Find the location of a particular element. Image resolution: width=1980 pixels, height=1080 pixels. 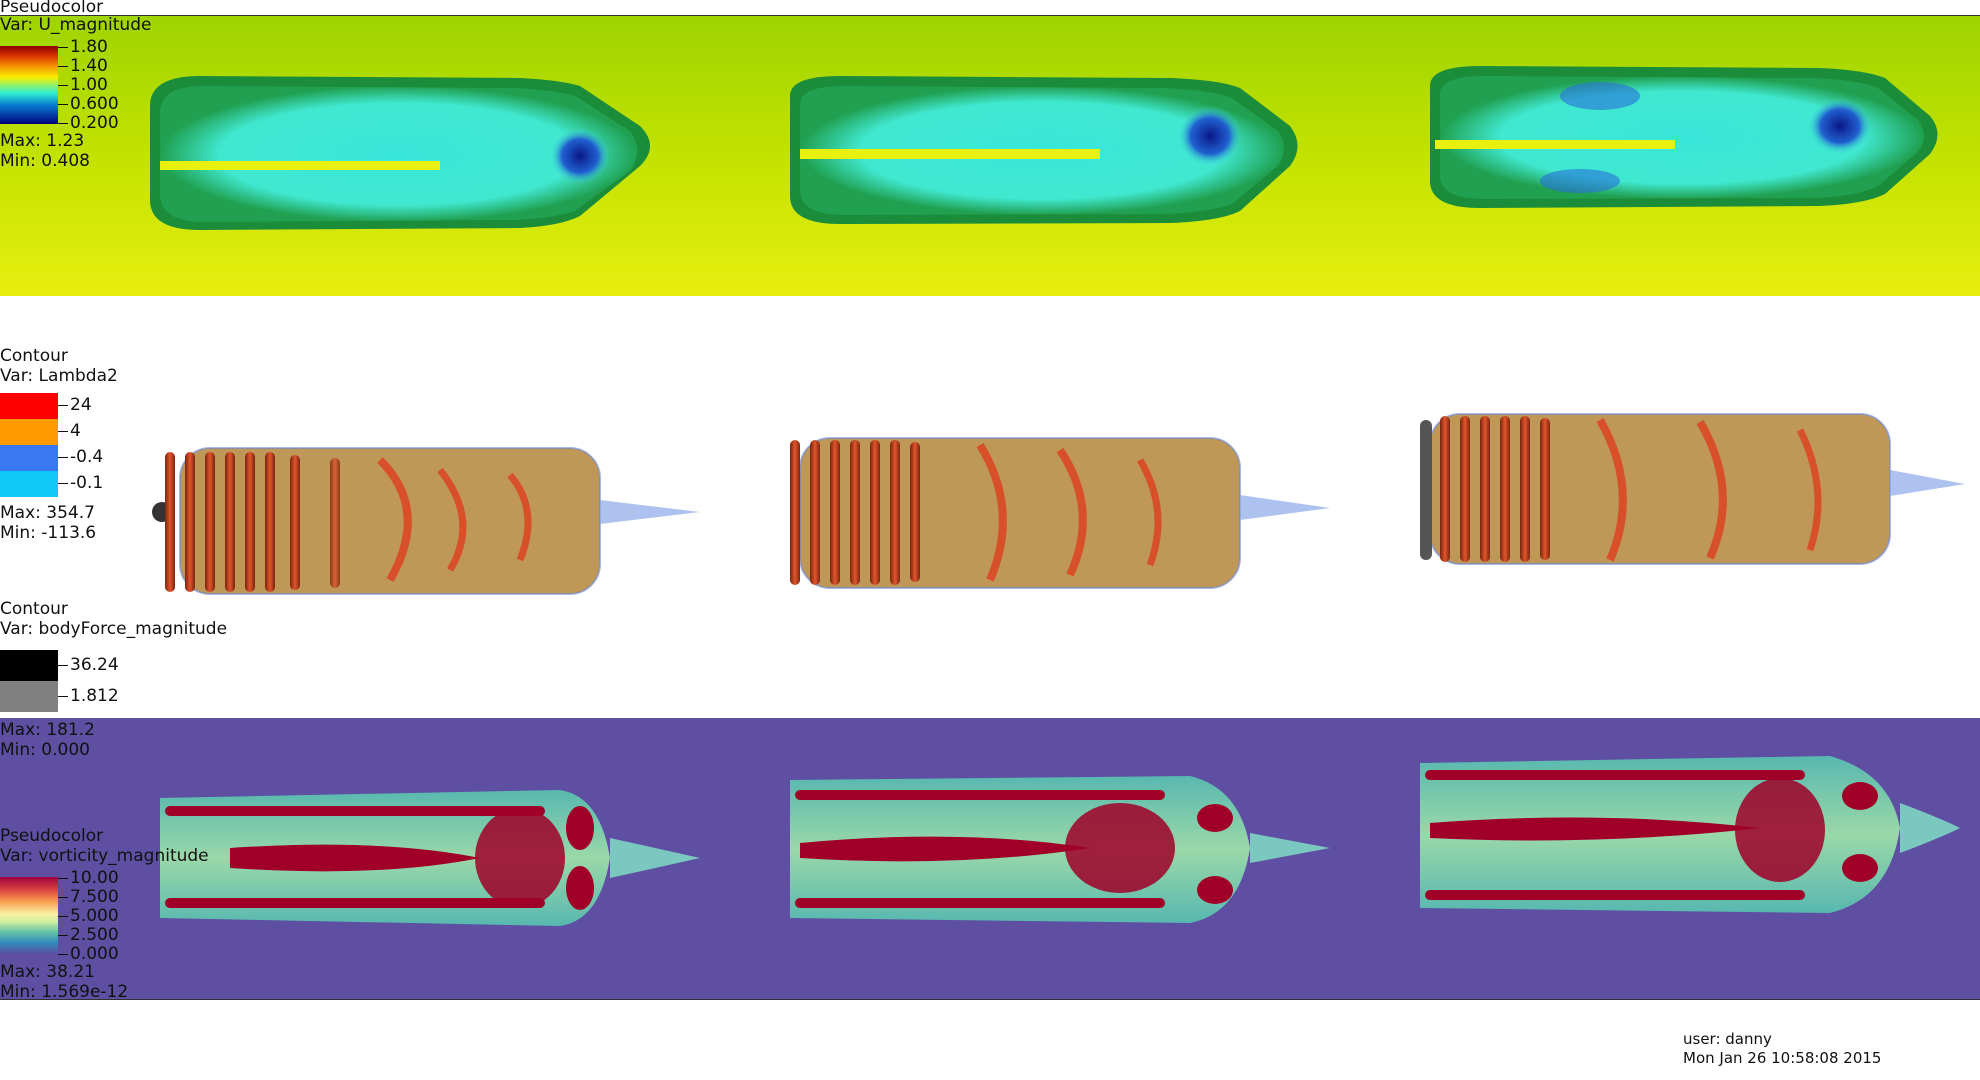

legend-max: Max: 354.7 is located at coordinates (47, 513).